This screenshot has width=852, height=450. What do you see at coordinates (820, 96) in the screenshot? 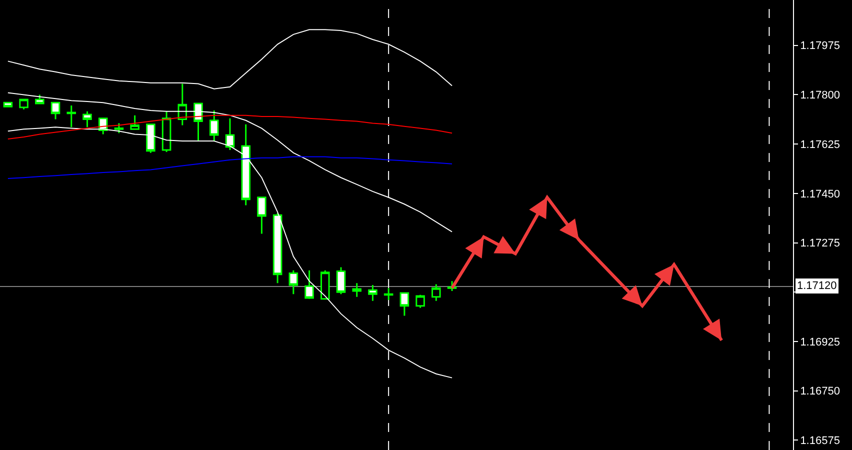
I see `y-tick-label: 1.17800` at bounding box center [820, 96].